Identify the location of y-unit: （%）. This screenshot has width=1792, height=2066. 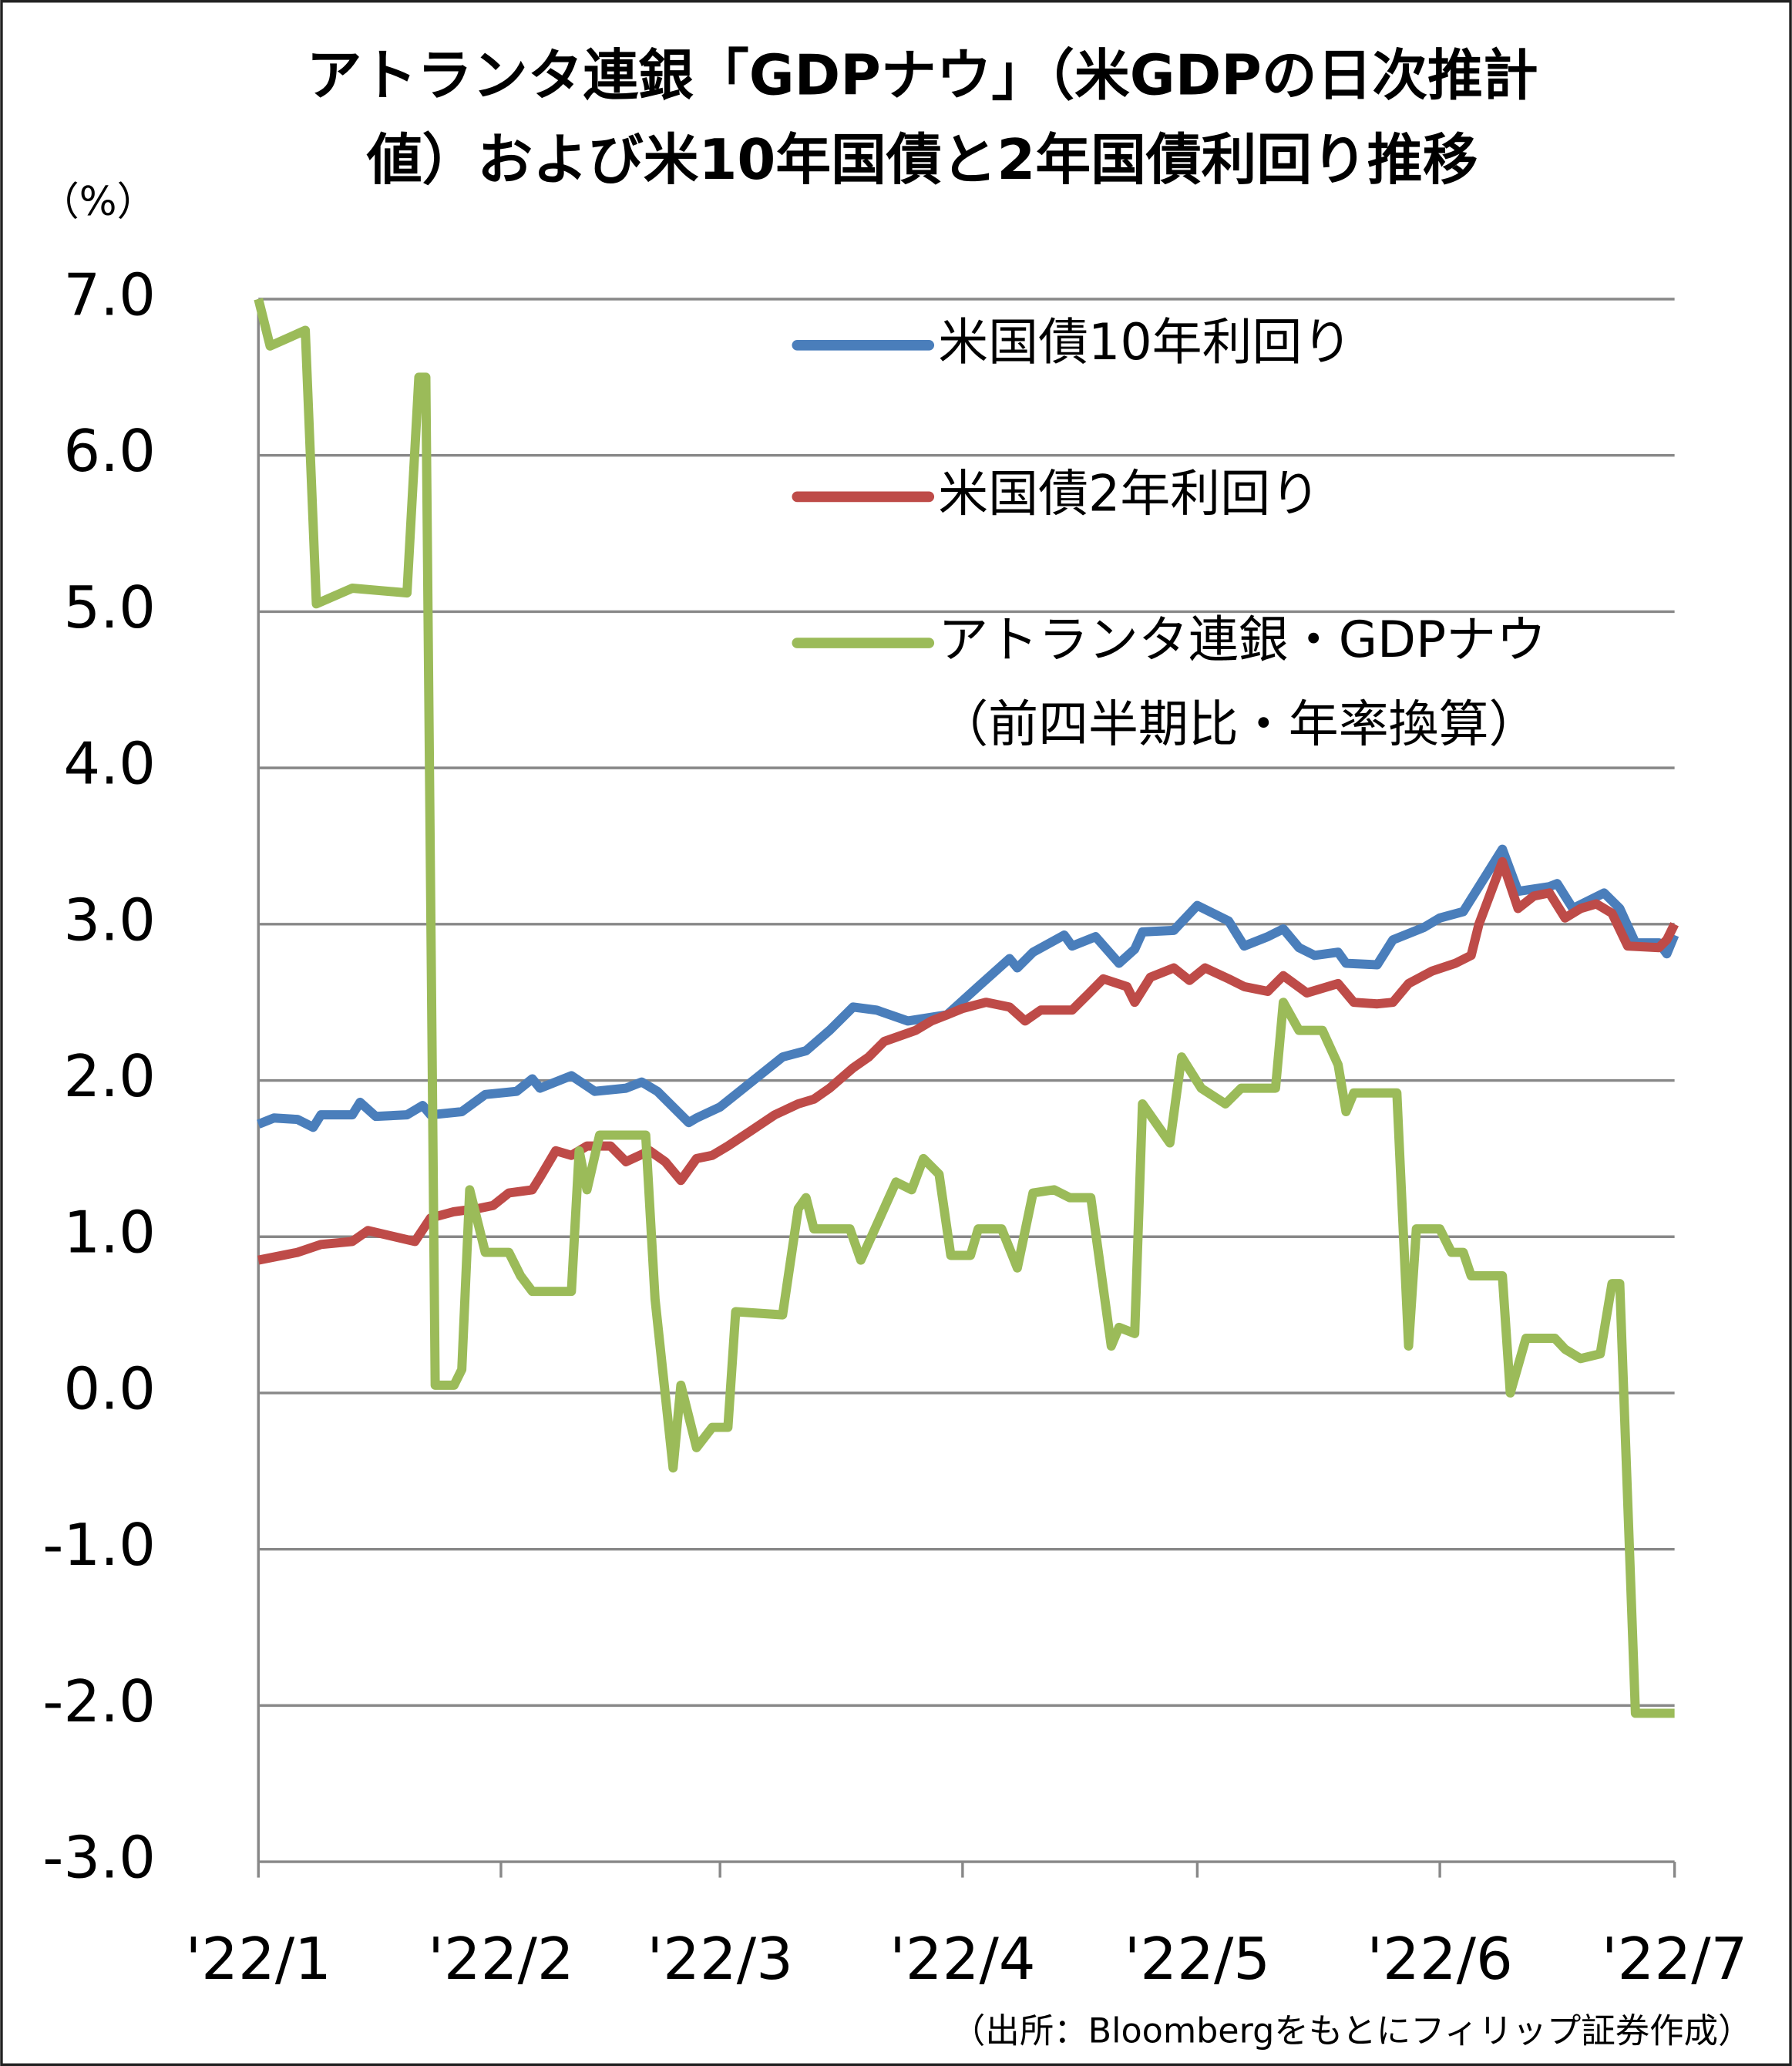
(98, 202).